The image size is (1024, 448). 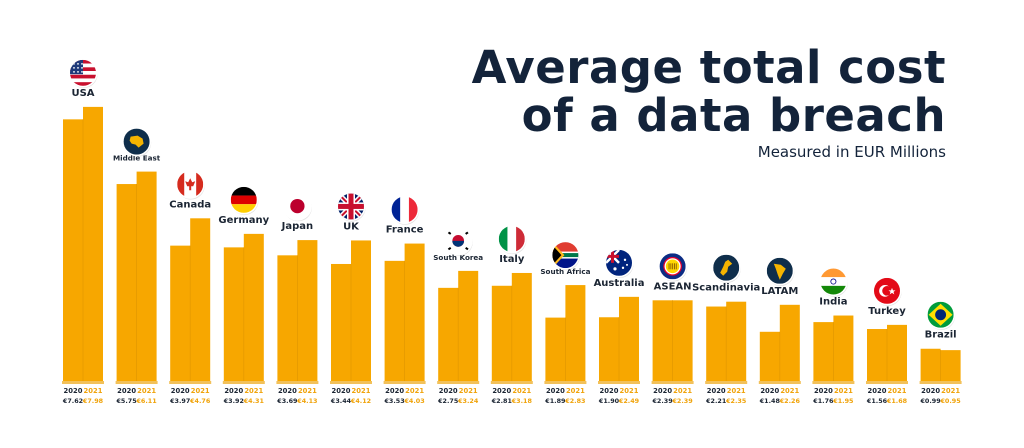 I want to click on value-label-2021: €2.26, so click(x=790, y=401).